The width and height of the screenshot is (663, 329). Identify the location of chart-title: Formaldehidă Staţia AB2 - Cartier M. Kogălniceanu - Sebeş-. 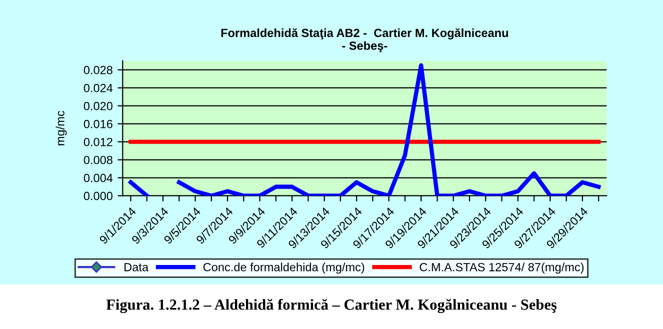
(364, 40).